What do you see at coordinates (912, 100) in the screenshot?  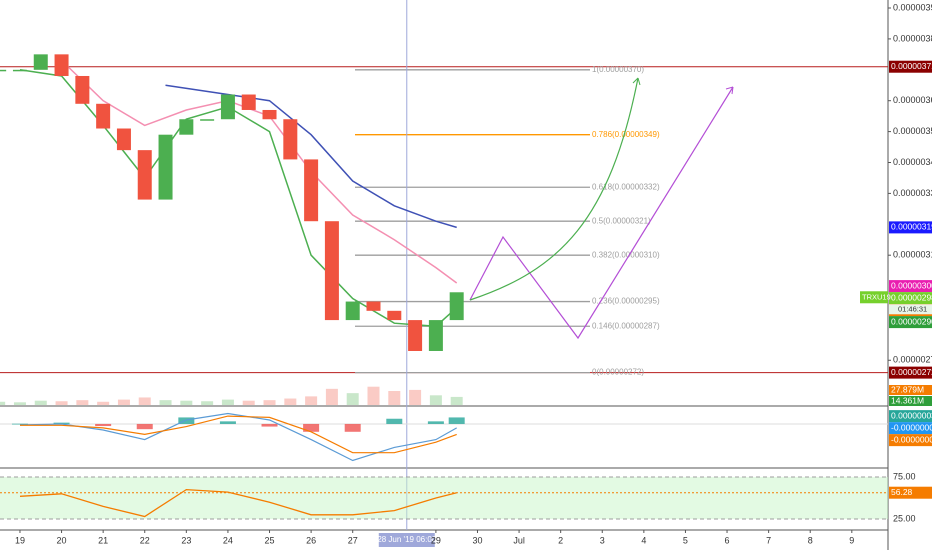 I see `y-tick-label: 0.00000360` at bounding box center [912, 100].